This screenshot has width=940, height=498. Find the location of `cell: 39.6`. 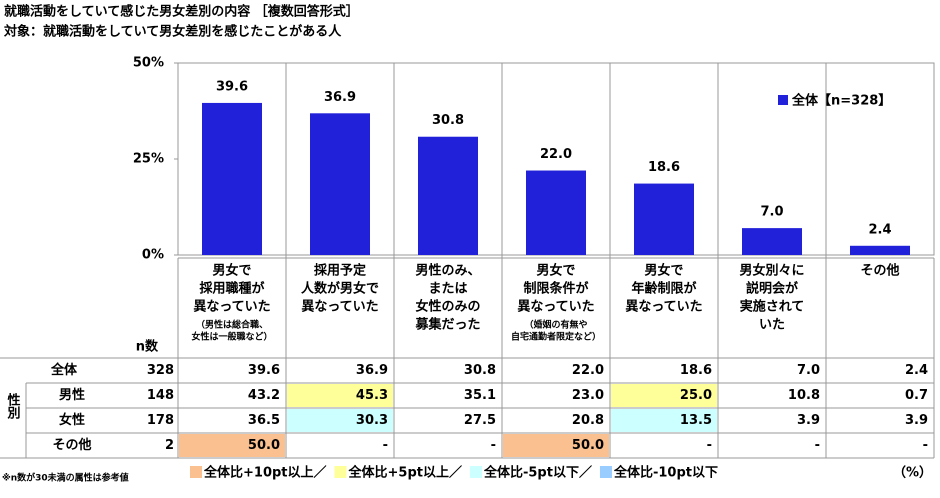

cell: 39.6 is located at coordinates (264, 370).